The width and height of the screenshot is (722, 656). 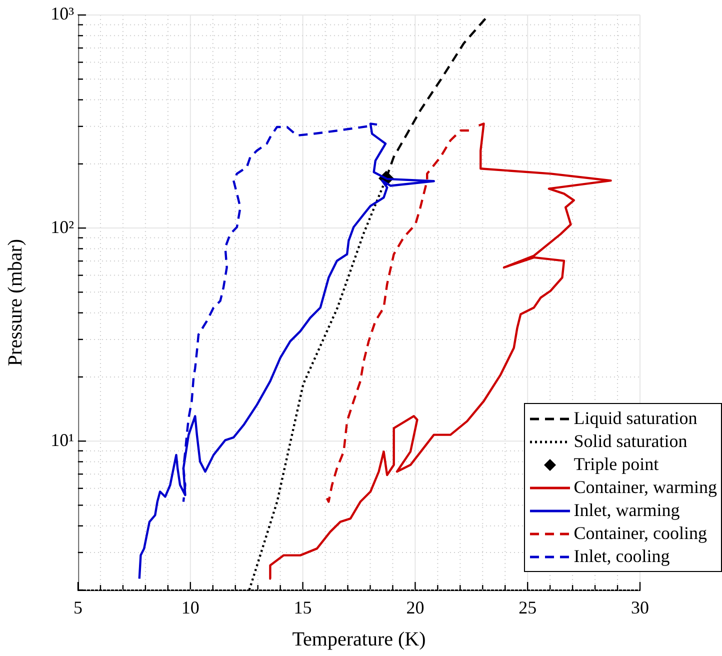 I want to click on y-axis-title: Pressure (mbar), so click(x=15, y=302).